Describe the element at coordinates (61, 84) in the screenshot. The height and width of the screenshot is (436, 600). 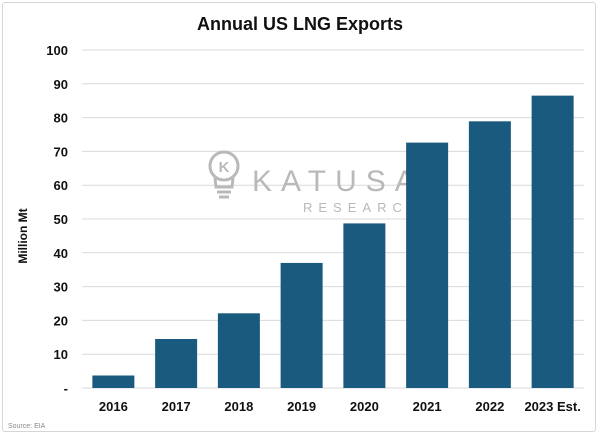
I see `y-tick-label: 90` at that location.